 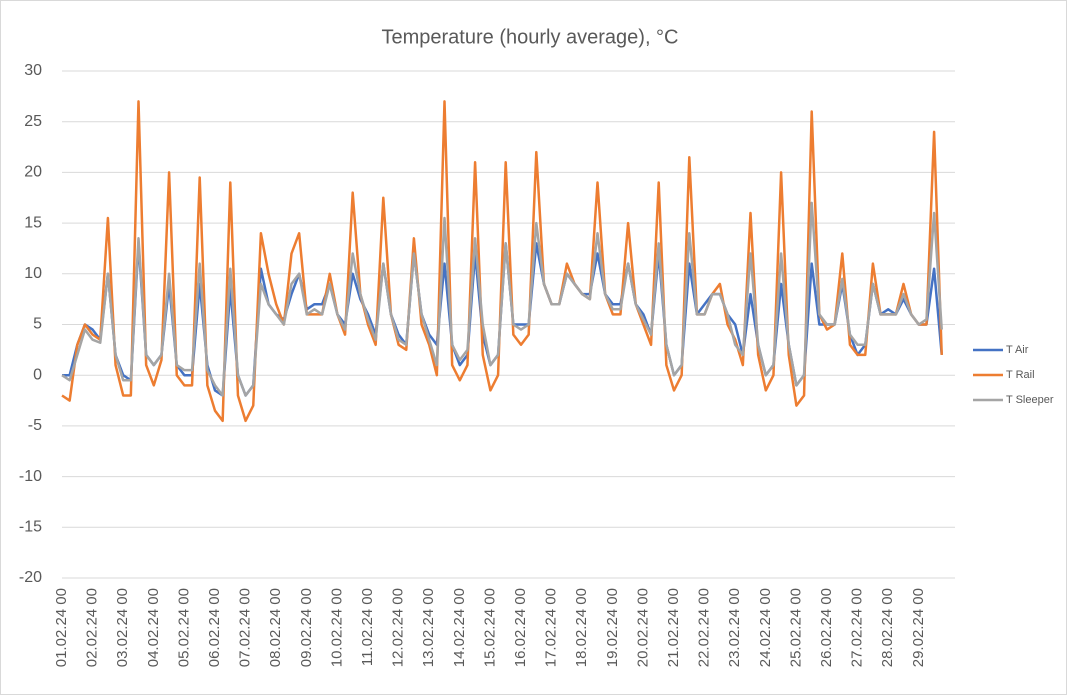 What do you see at coordinates (765, 627) in the screenshot?
I see `x-tick-label: 24.02.24 00` at bounding box center [765, 627].